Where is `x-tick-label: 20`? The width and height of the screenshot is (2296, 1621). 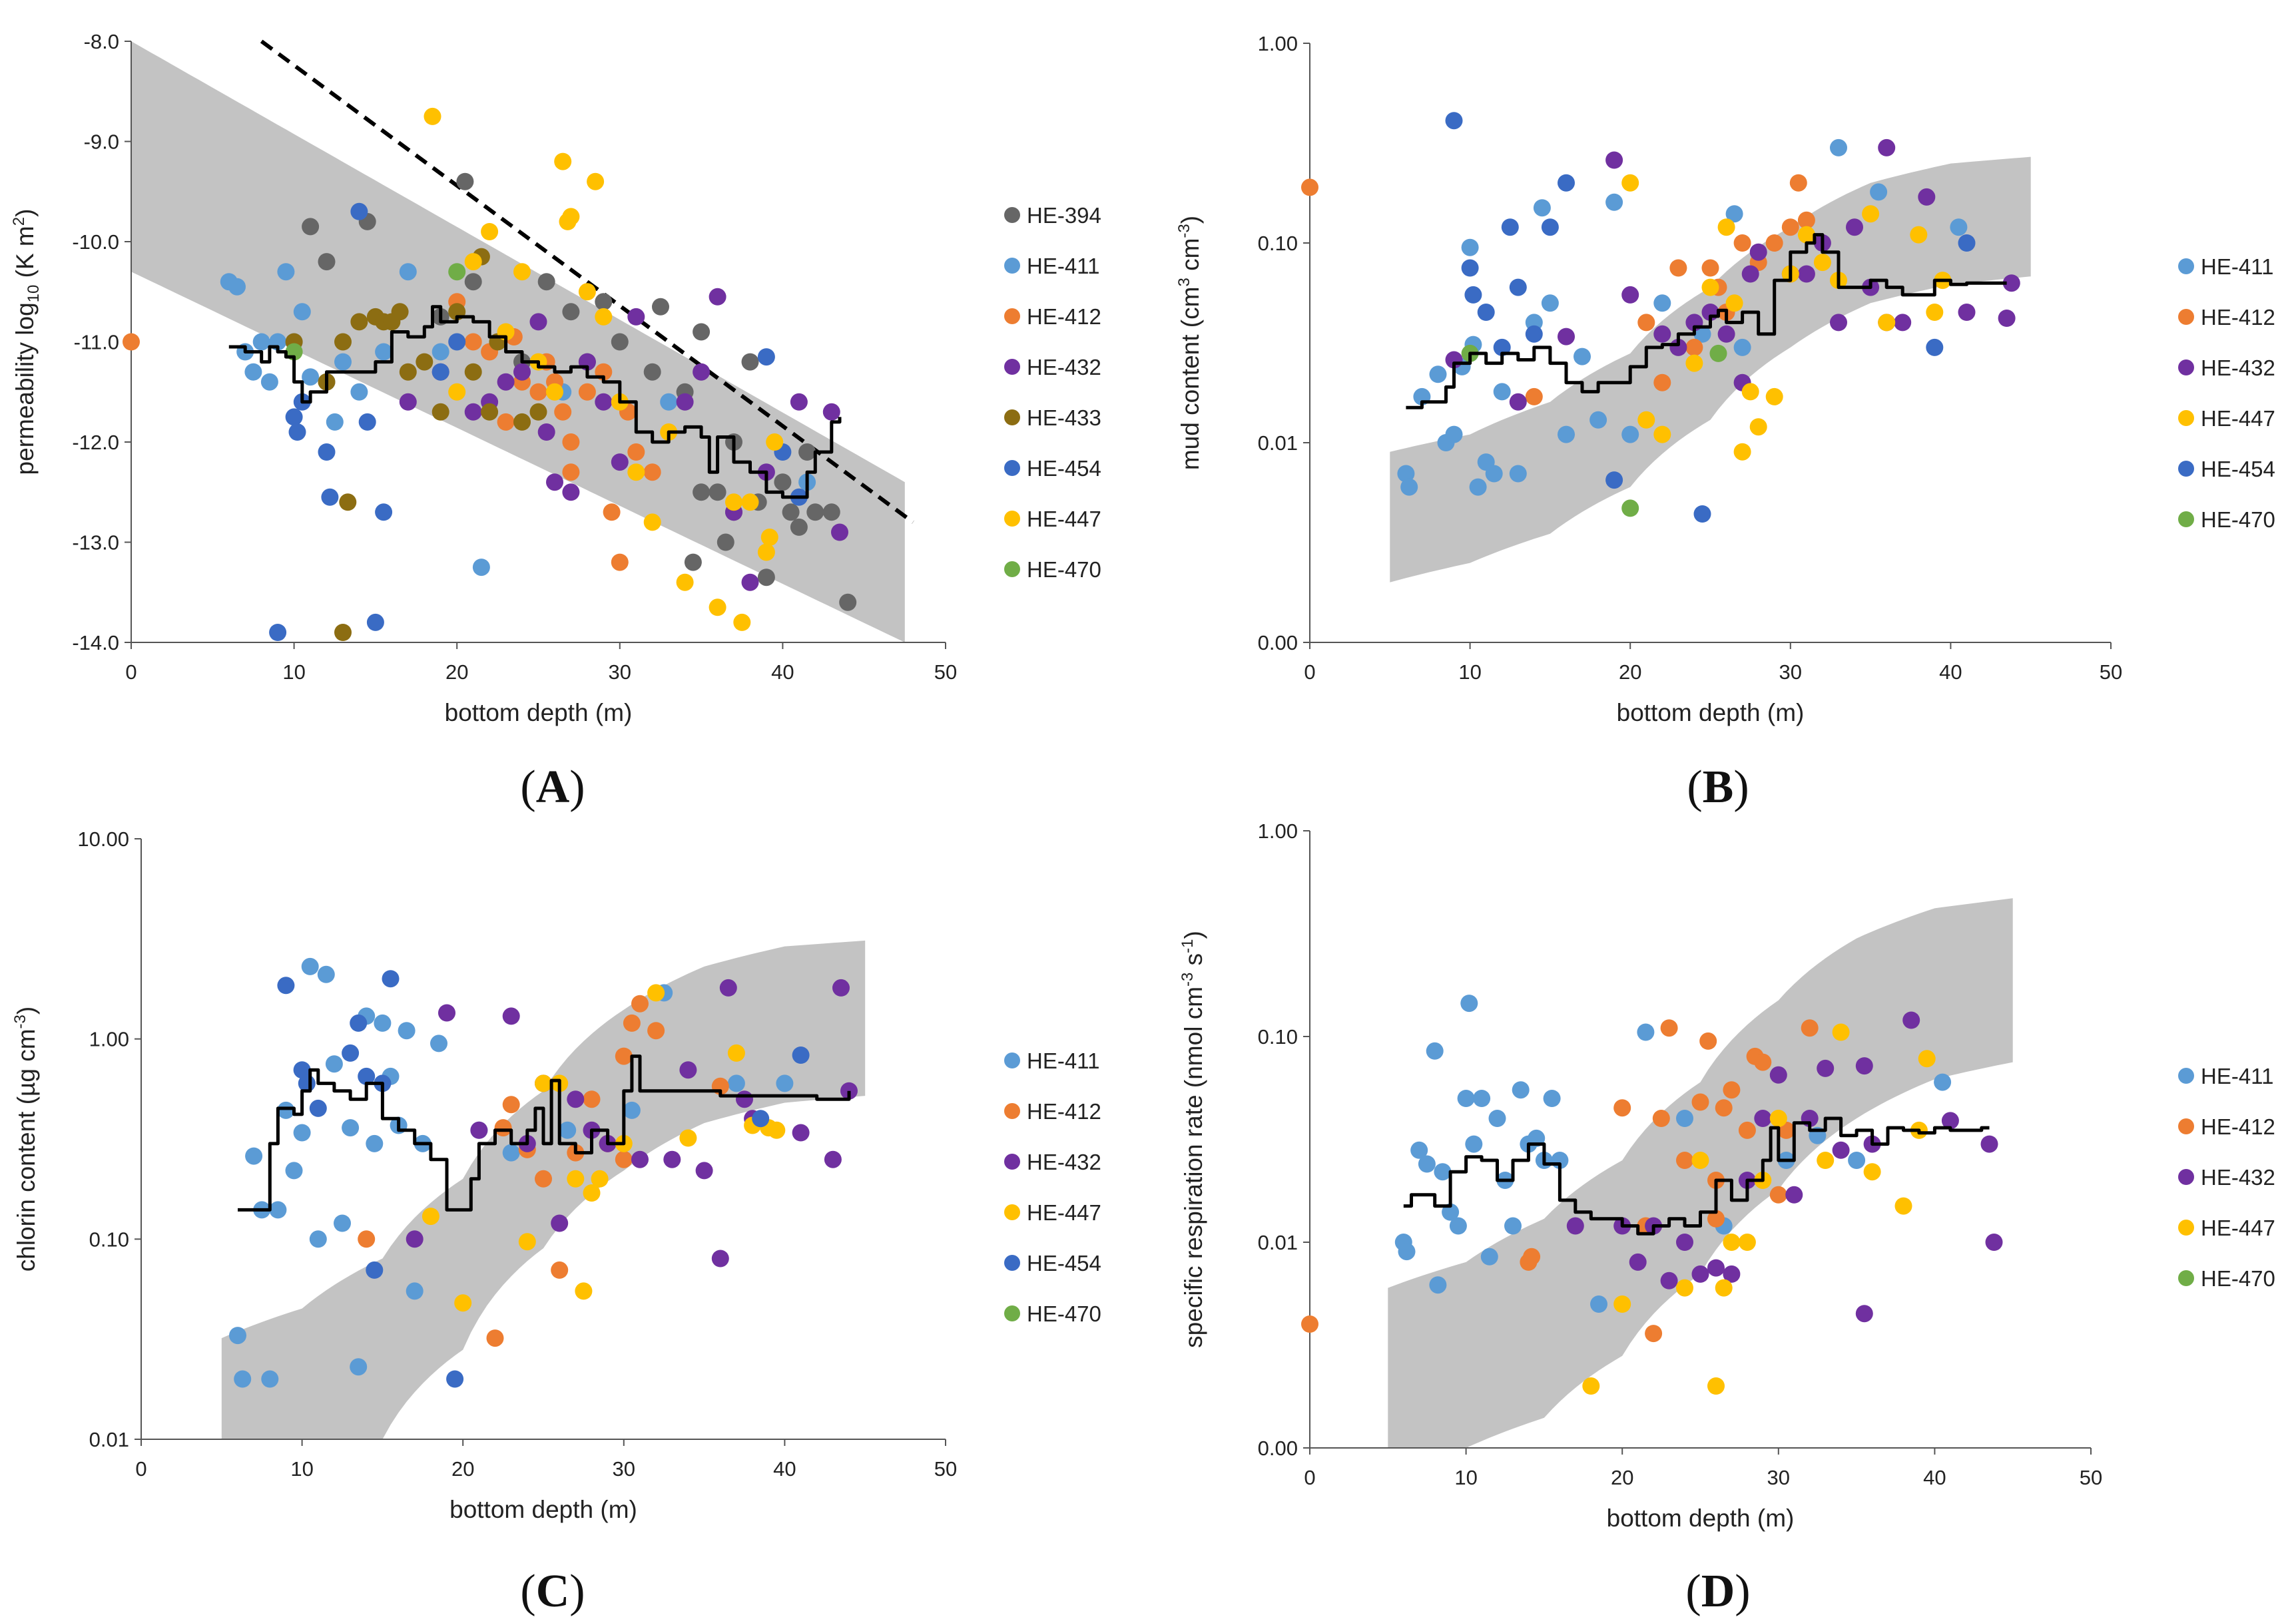
x-tick-label: 20 is located at coordinates (1622, 1477).